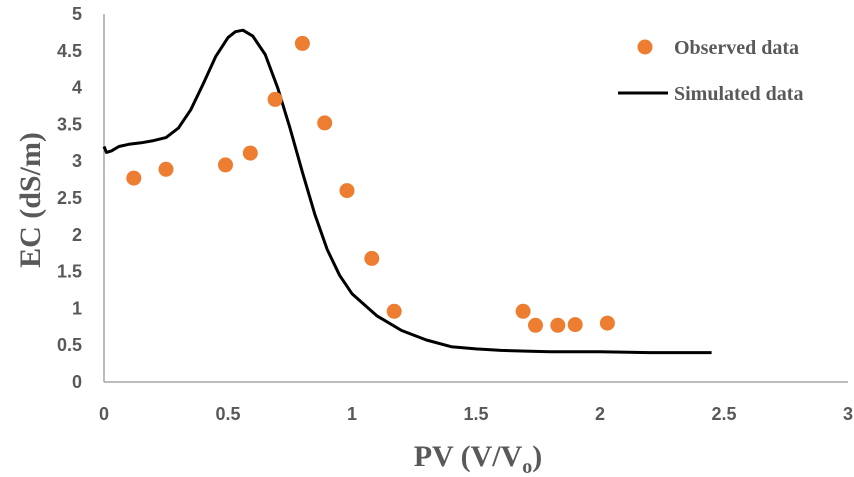 The width and height of the screenshot is (854, 477). What do you see at coordinates (77, 88) in the screenshot?
I see `y-tick-label: 4` at bounding box center [77, 88].